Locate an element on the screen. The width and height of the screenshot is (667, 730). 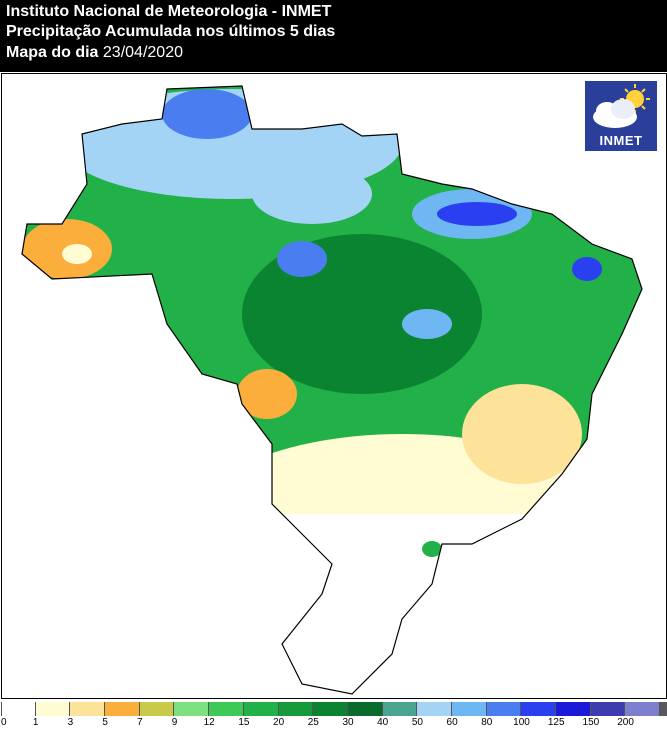
legend-tick-label: 125 is located at coordinates (556, 722).